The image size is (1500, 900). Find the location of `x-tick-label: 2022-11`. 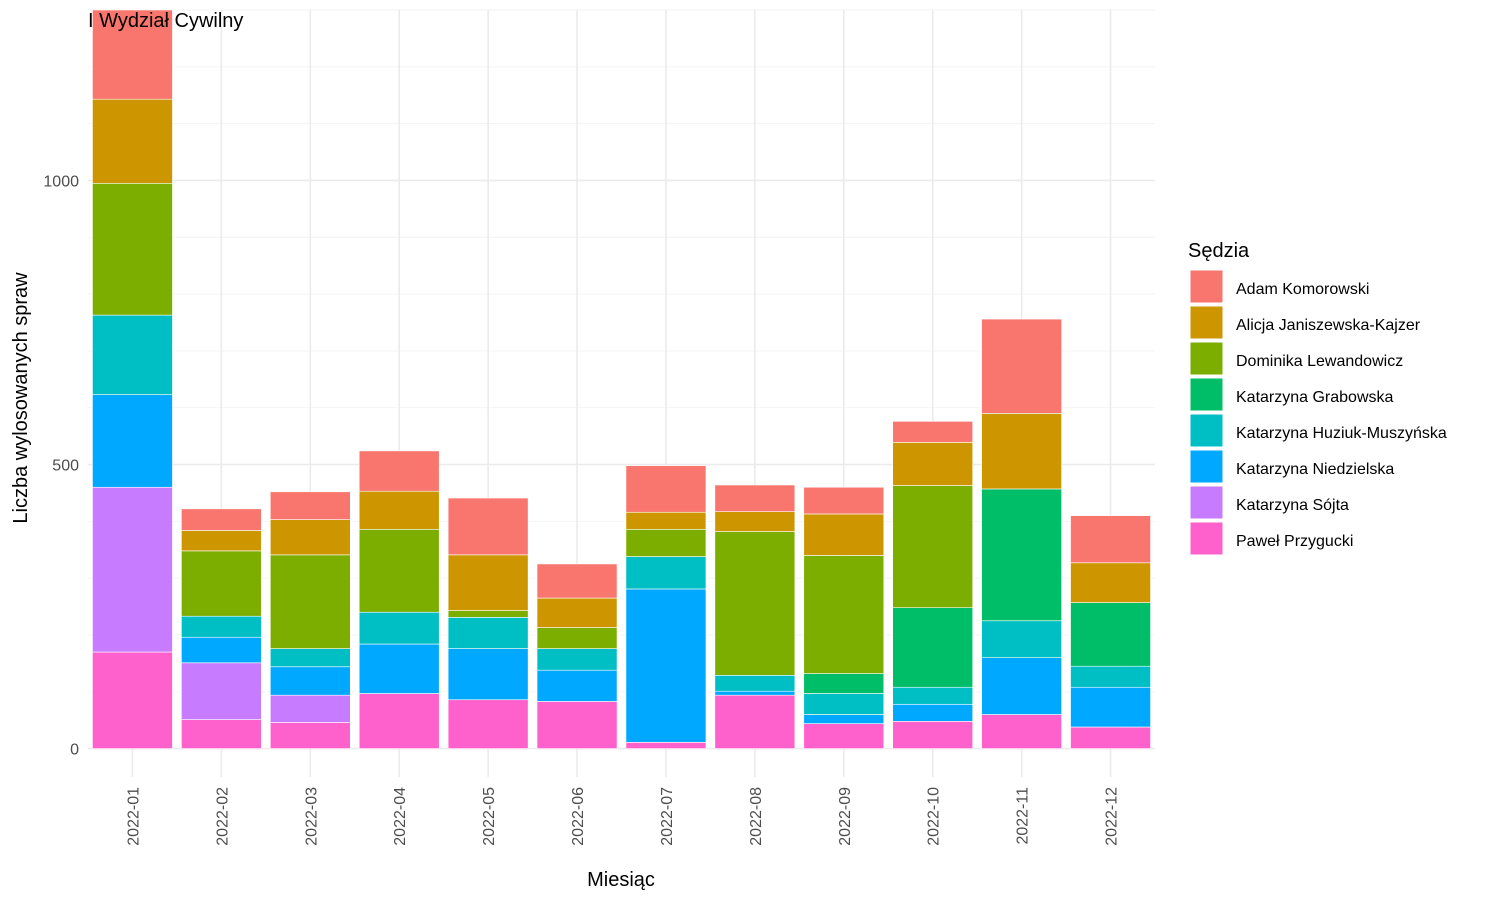

x-tick-label: 2022-11 is located at coordinates (1023, 816).